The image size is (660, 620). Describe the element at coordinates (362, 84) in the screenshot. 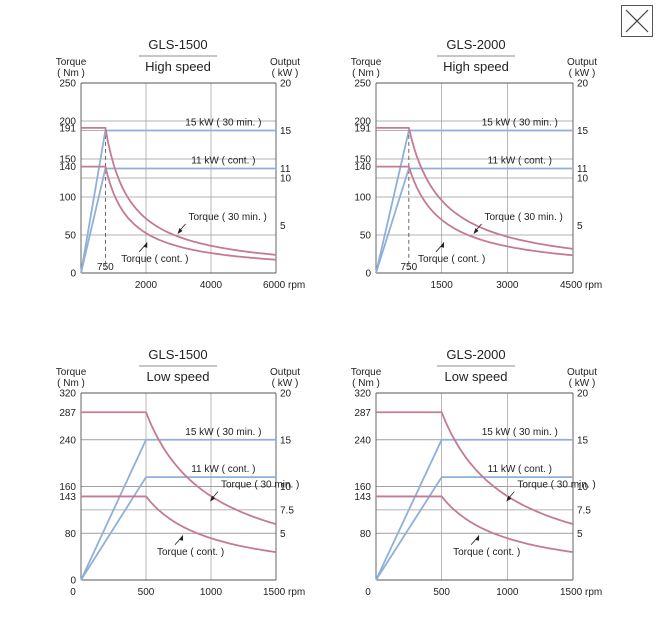

I see `left-tick-label: 250` at that location.